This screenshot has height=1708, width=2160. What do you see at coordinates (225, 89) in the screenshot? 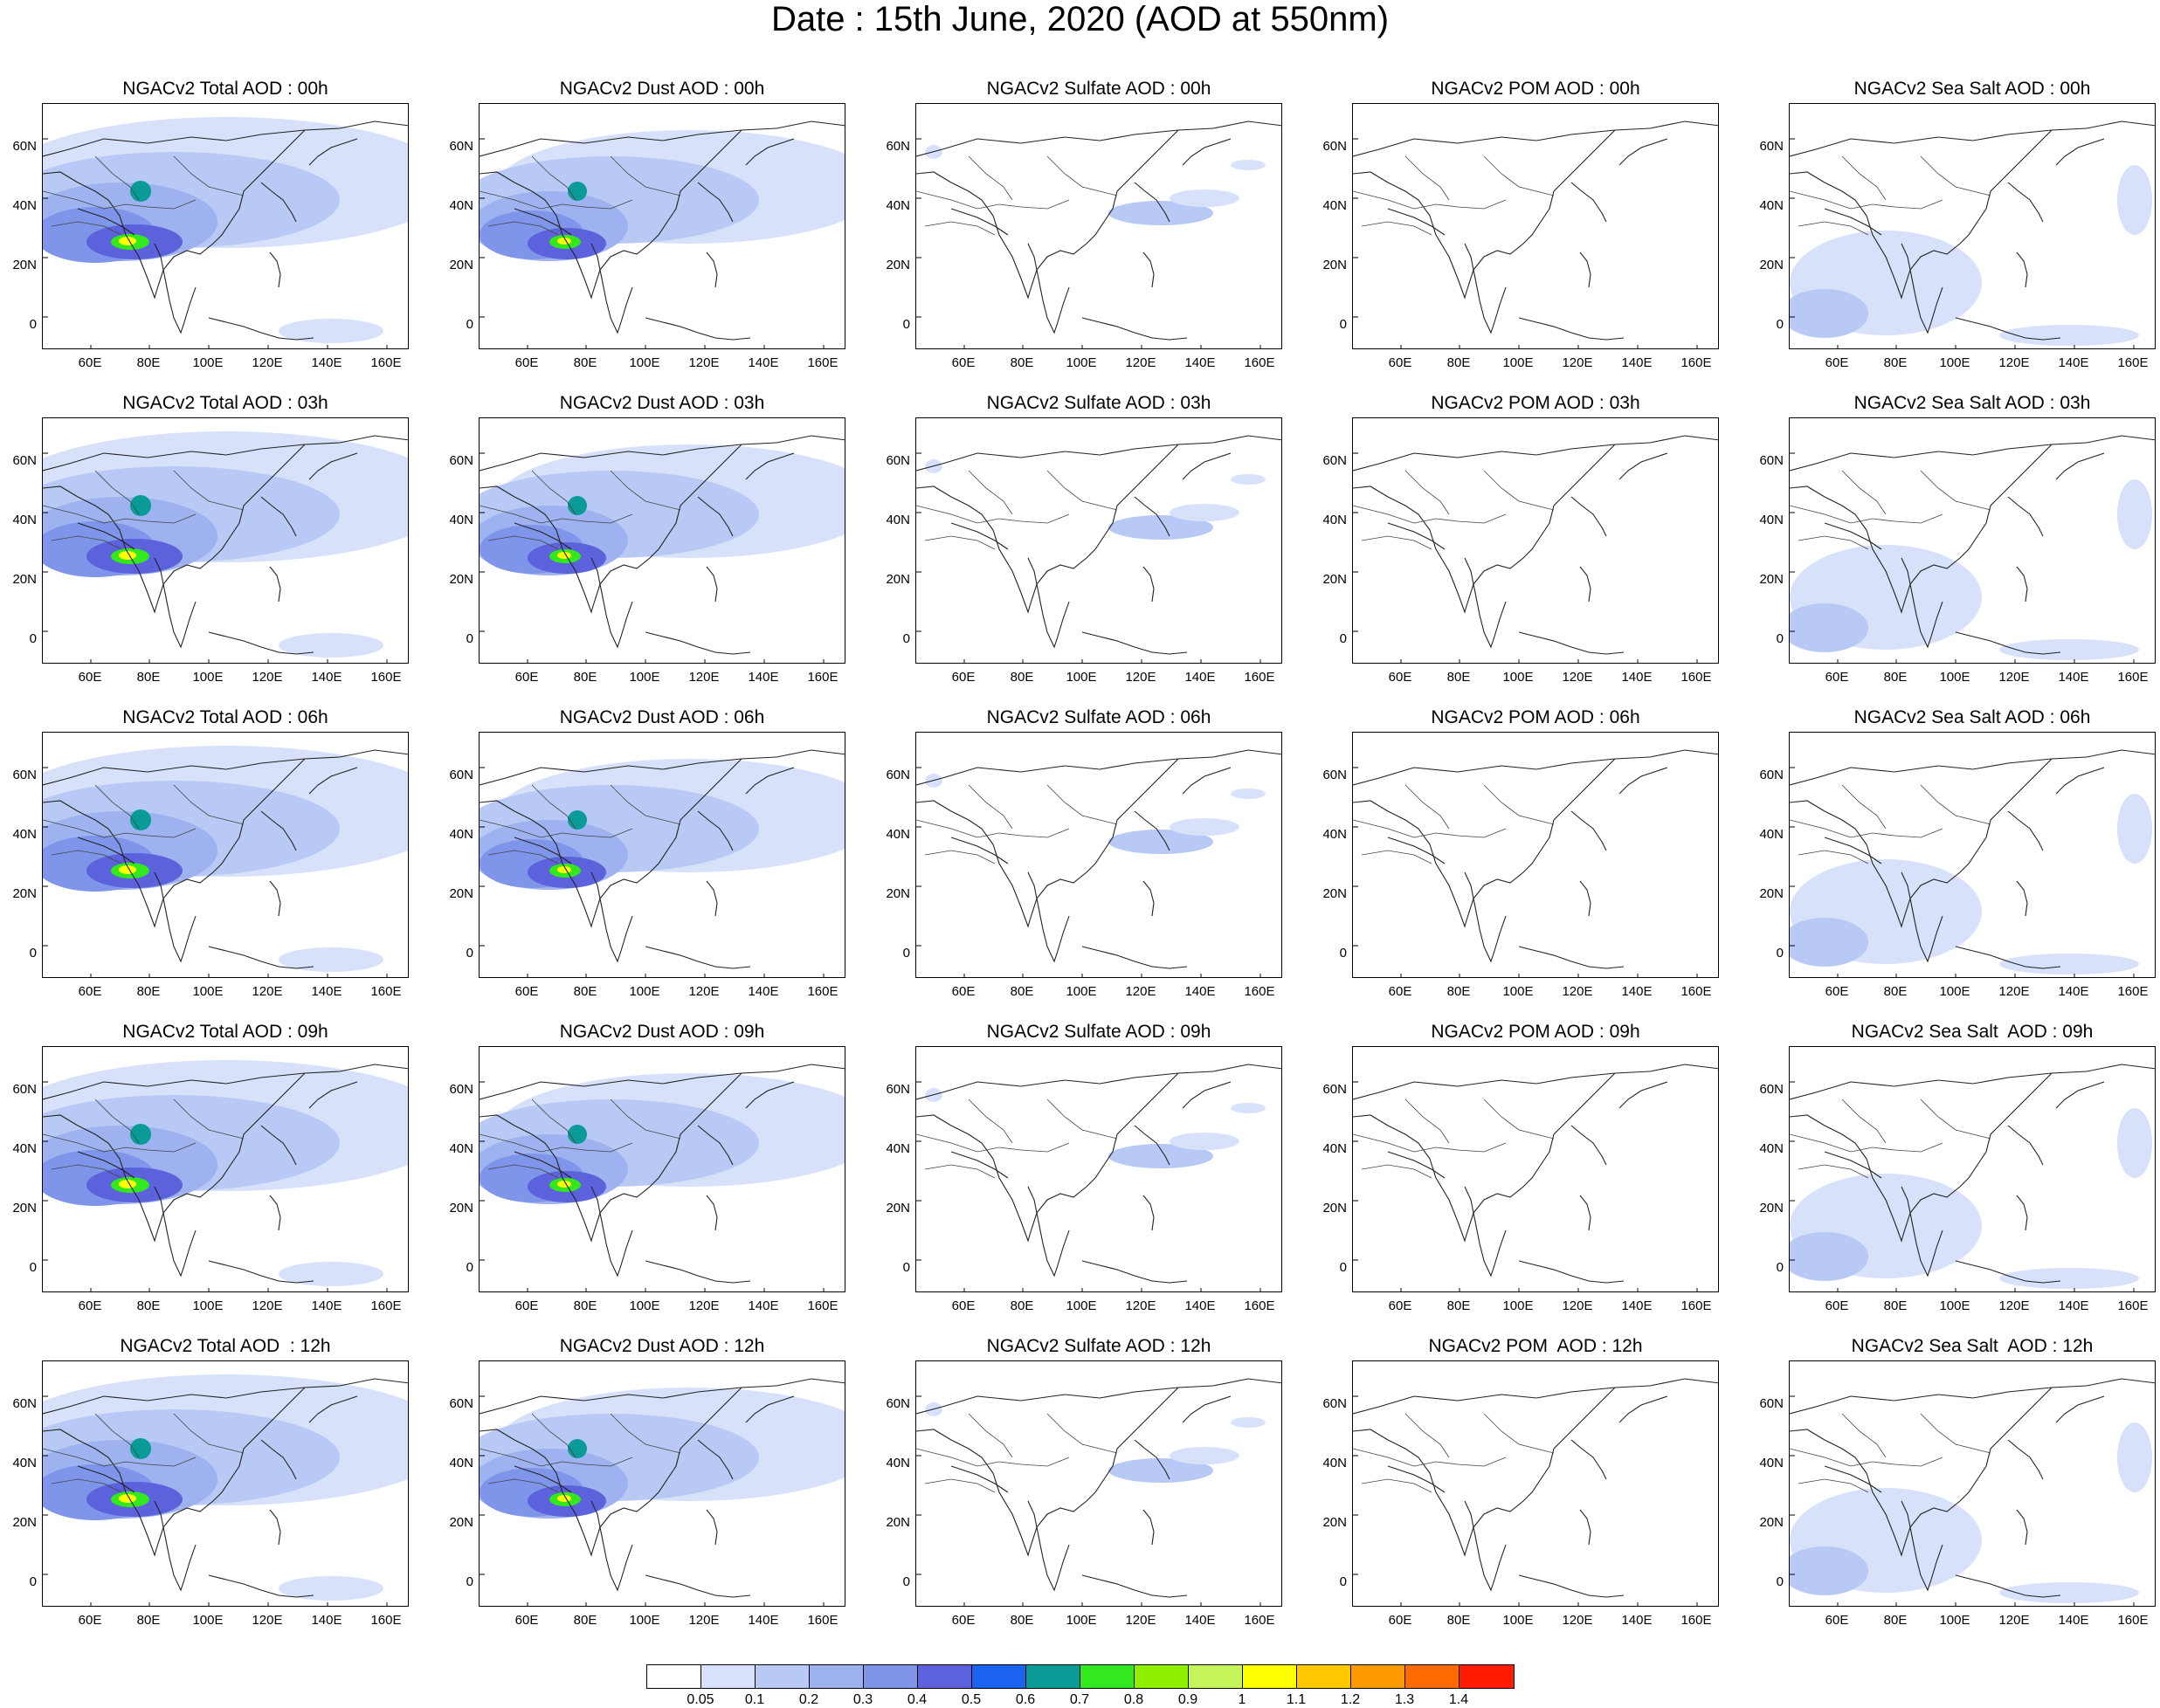
I see `panel-title: NGACv2 Total AOD : 00h` at bounding box center [225, 89].